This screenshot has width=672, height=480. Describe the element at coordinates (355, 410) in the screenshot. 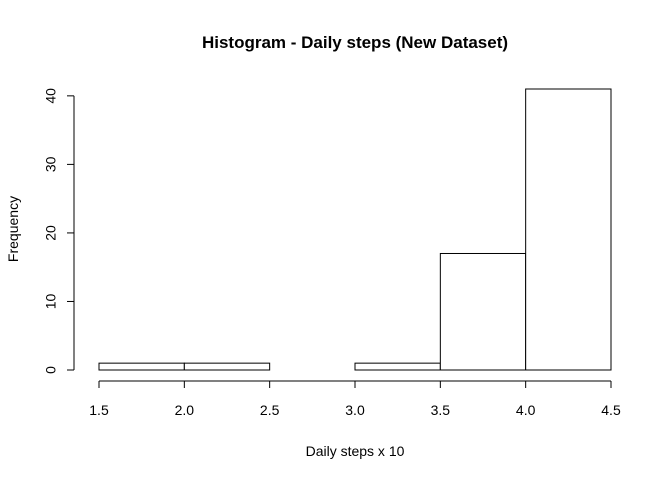

I see `x-tick-label-3: 3.0` at that location.